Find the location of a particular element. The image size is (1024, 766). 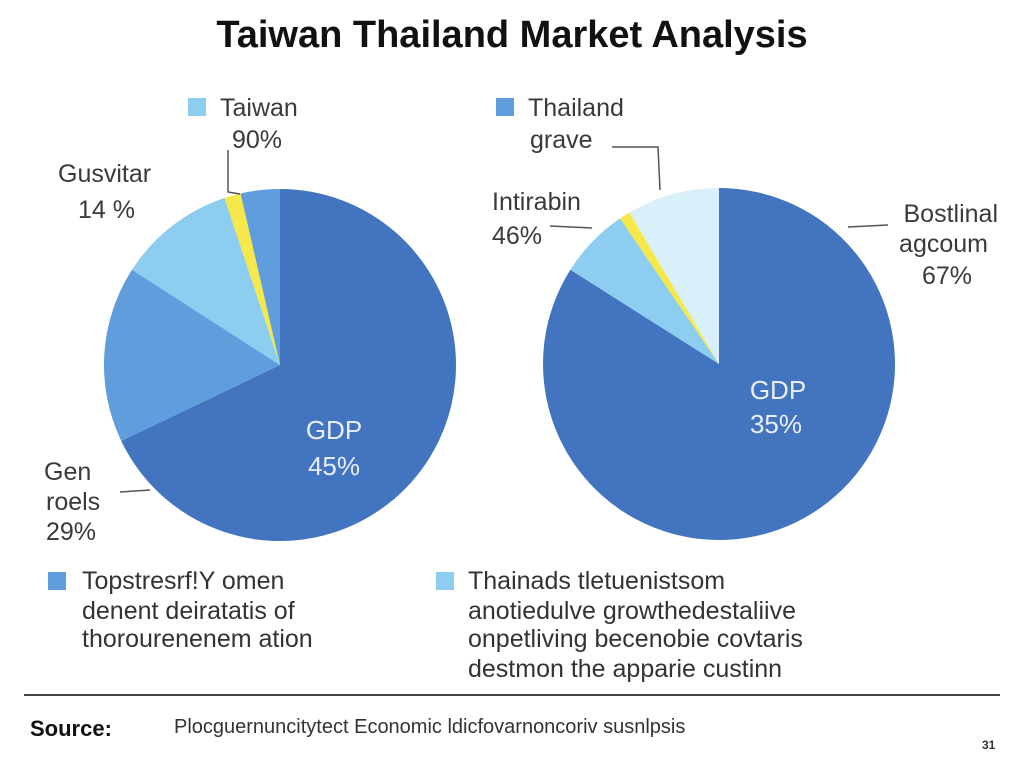

label-gdp-left-name: GDP is located at coordinates (334, 430).